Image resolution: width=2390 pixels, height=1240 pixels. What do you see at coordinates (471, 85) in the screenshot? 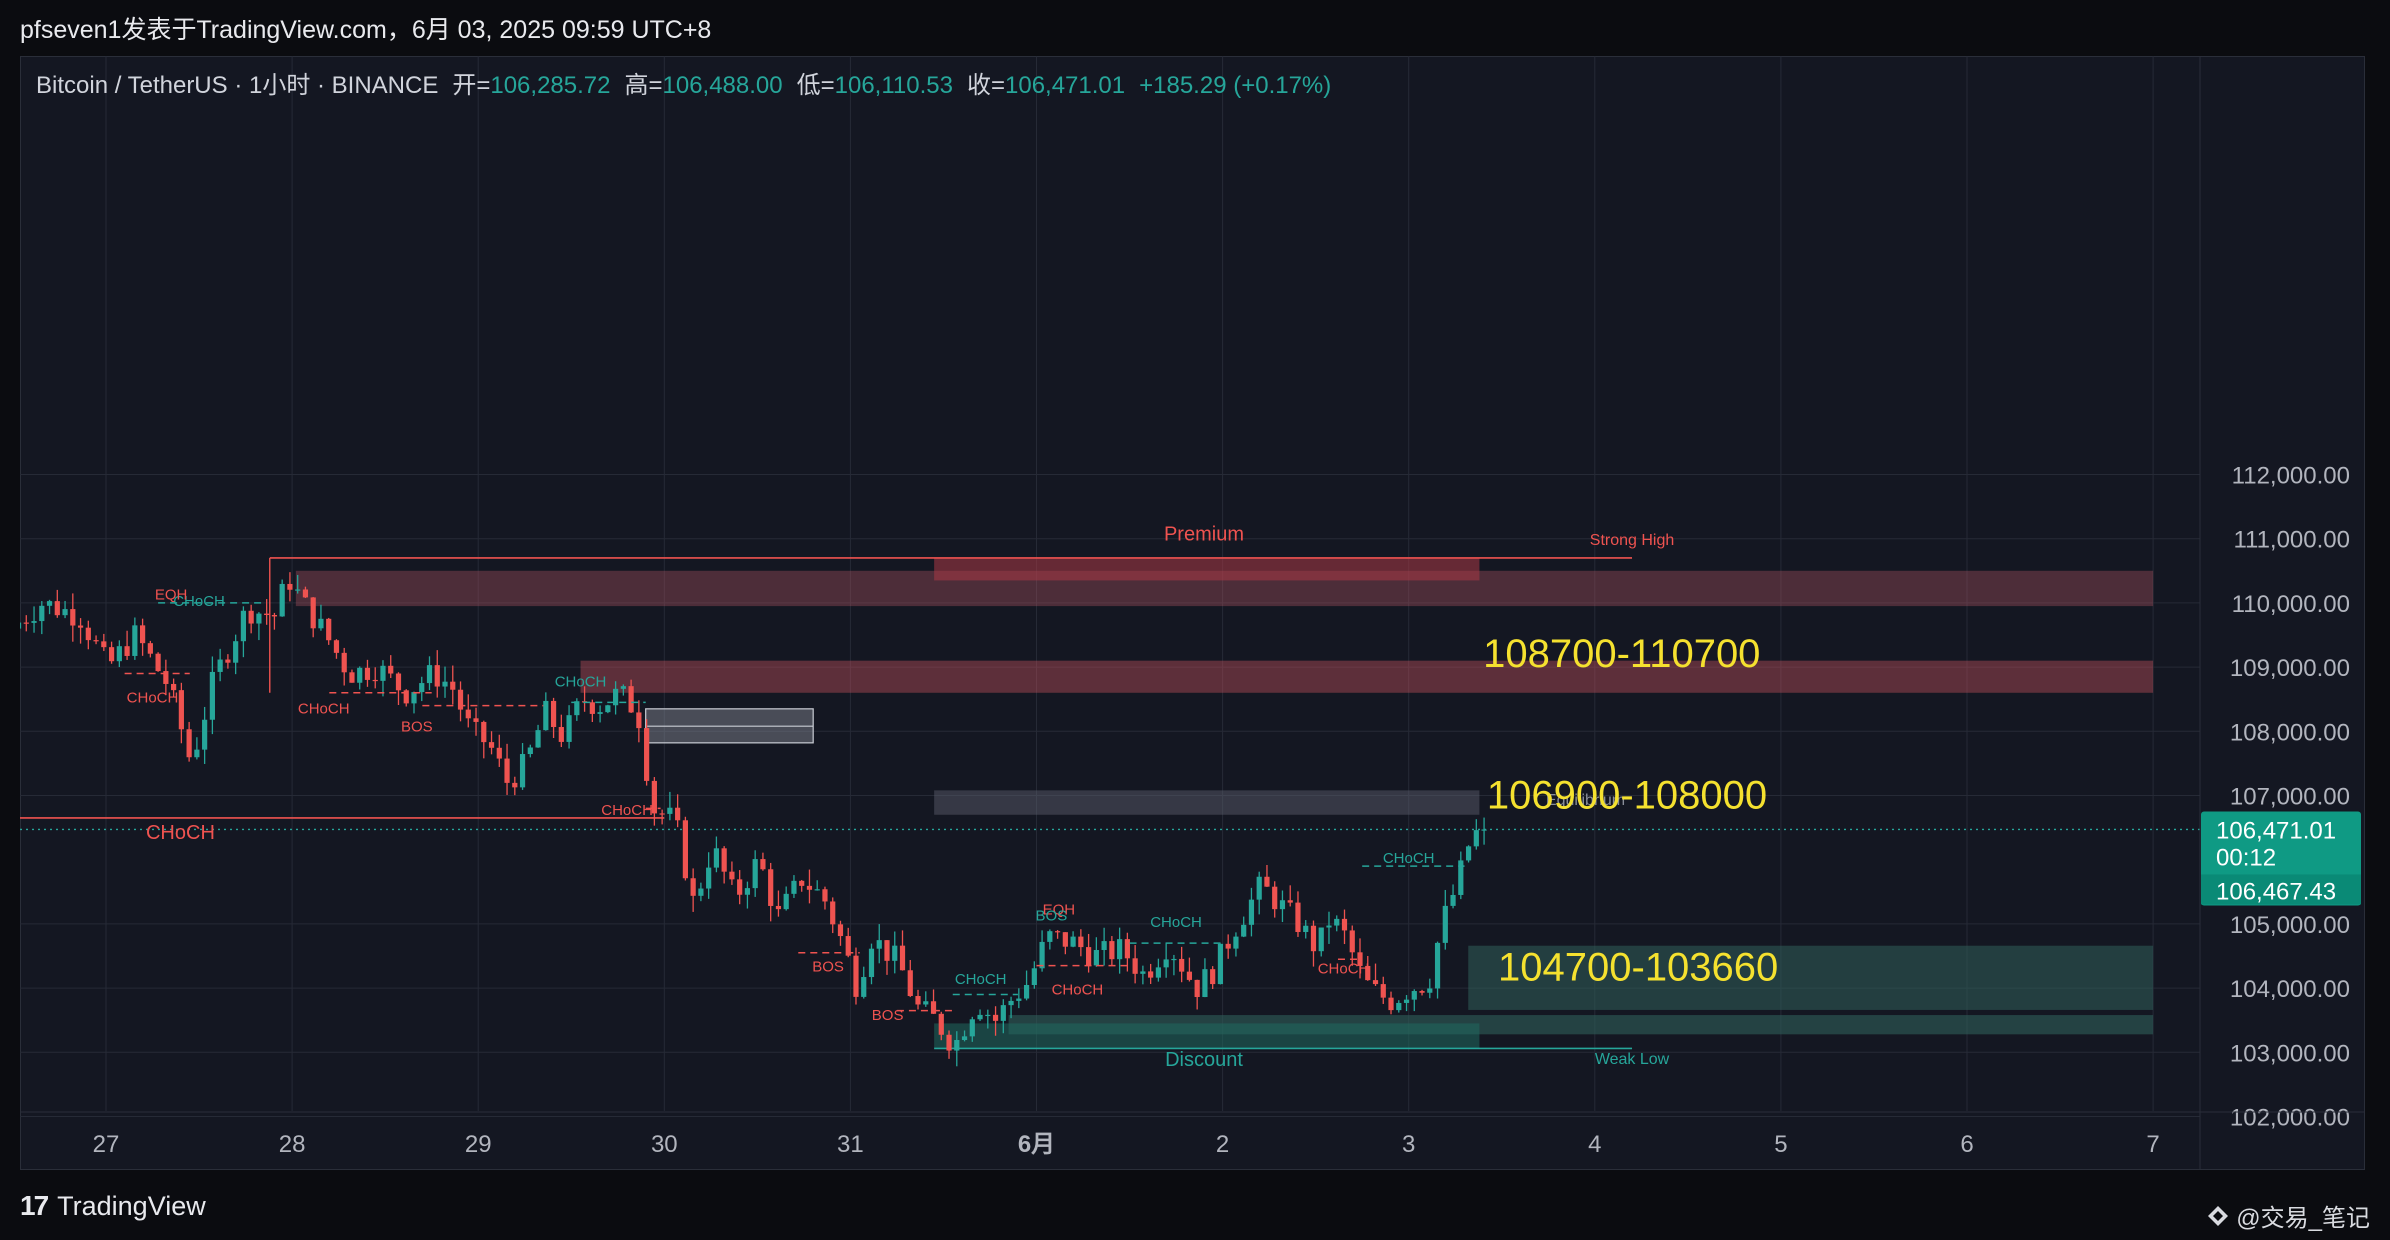
I see `legend-part: 开=` at bounding box center [471, 85].